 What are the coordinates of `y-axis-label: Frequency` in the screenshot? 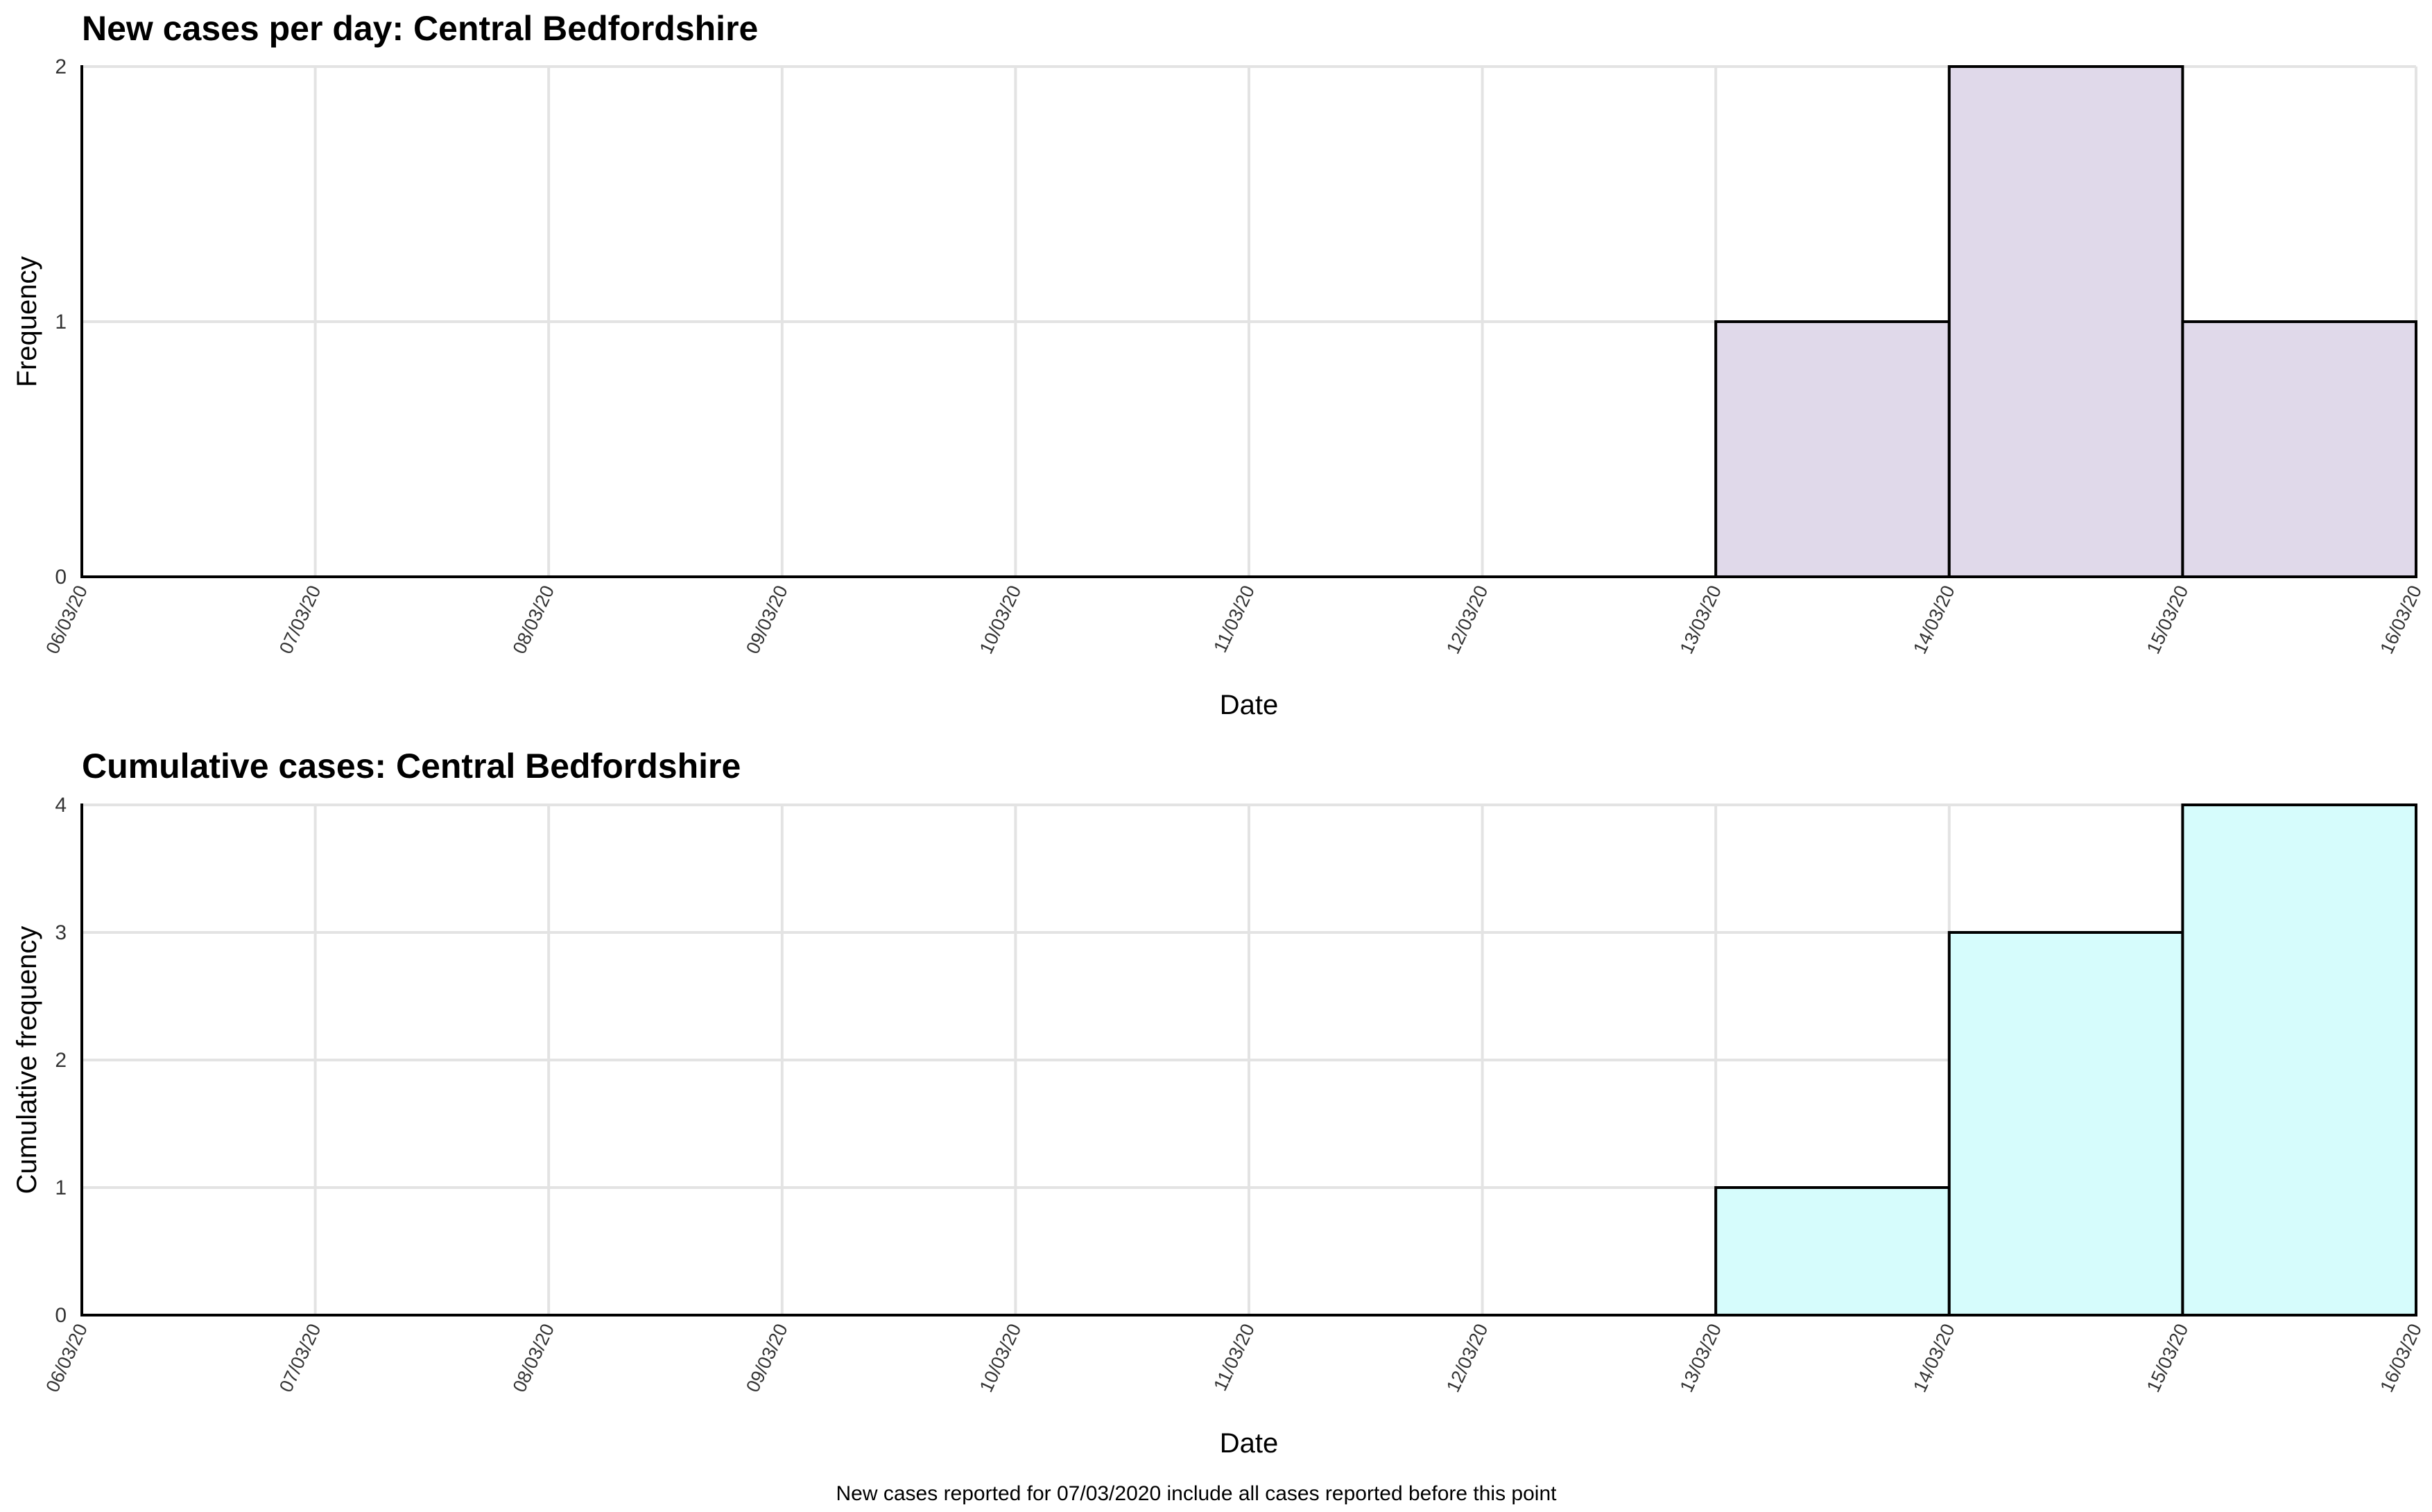 It's located at (27, 322).